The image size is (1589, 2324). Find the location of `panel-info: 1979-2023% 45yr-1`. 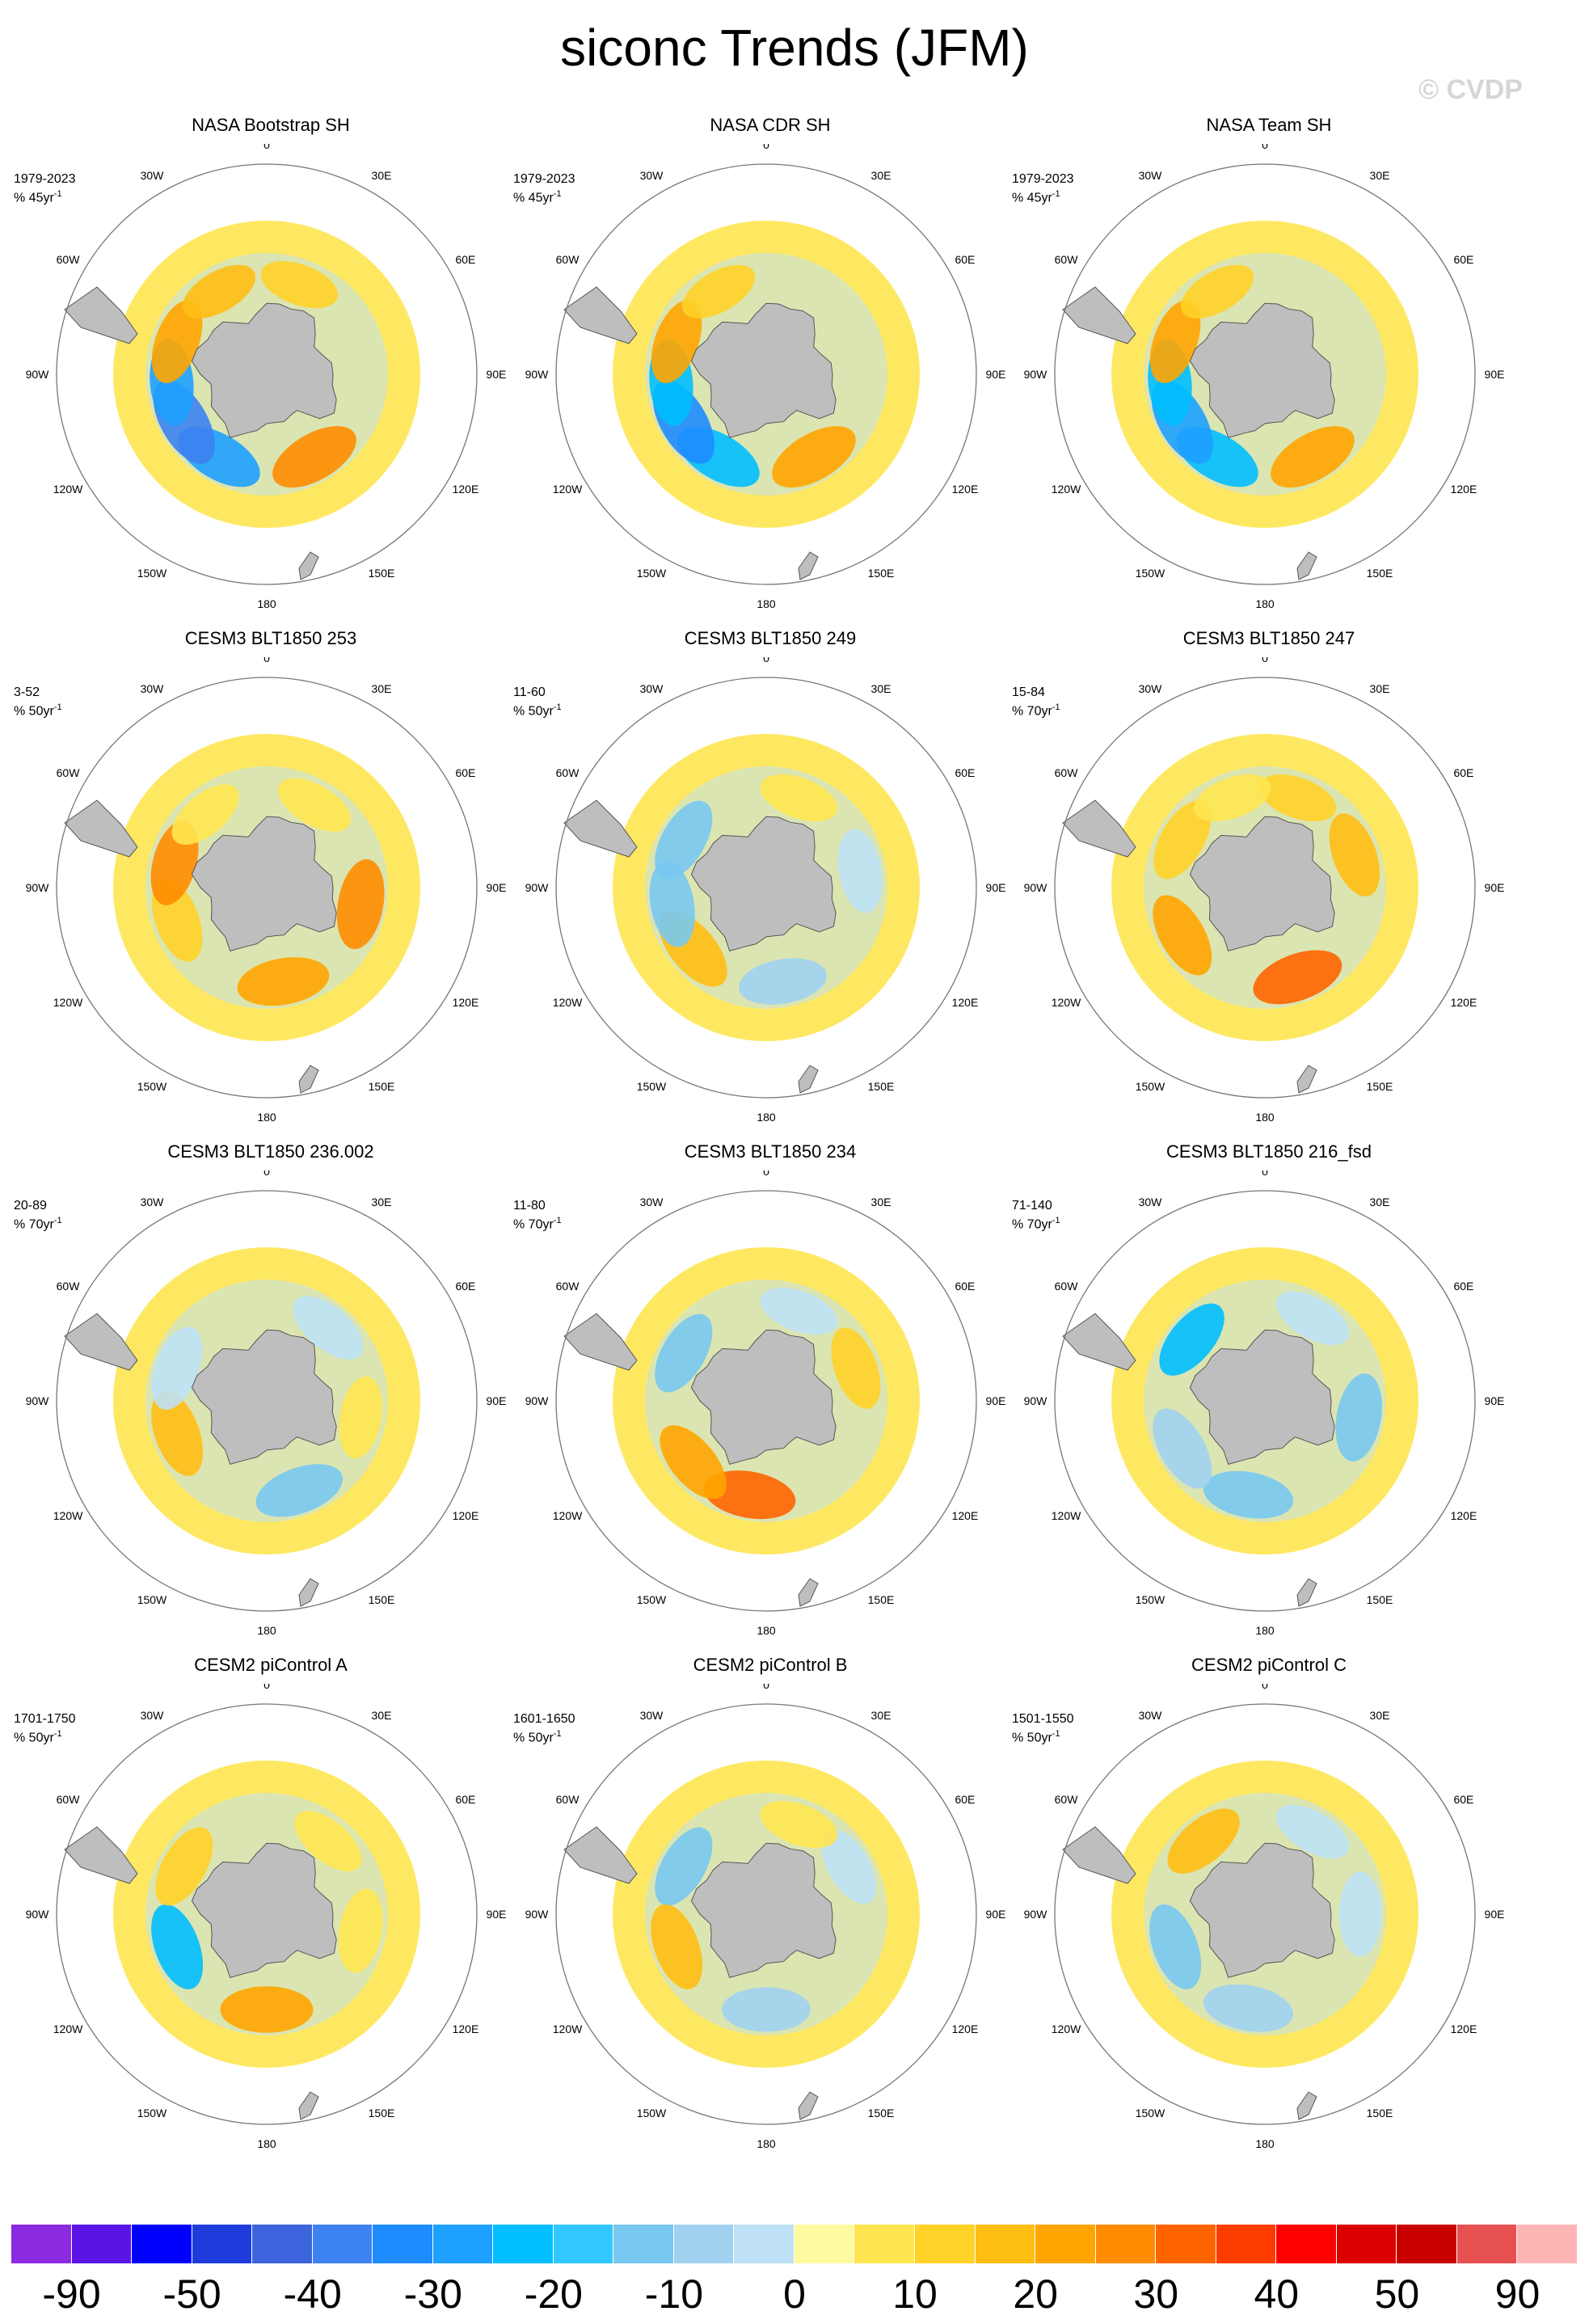

panel-info: 1979-2023% 45yr-1 is located at coordinates (1043, 188).